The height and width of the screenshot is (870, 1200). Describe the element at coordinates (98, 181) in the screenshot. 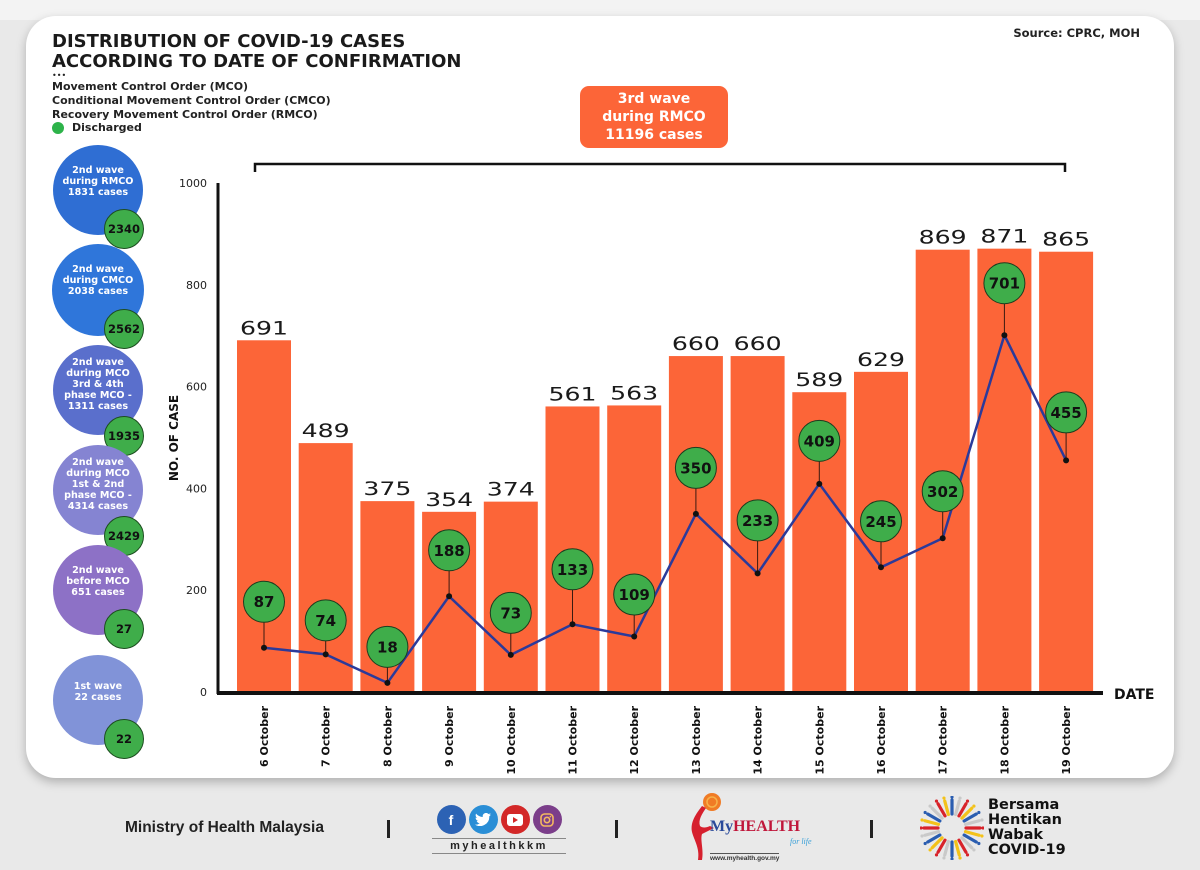

I see `wave-bubble-text: during RMCO` at that location.